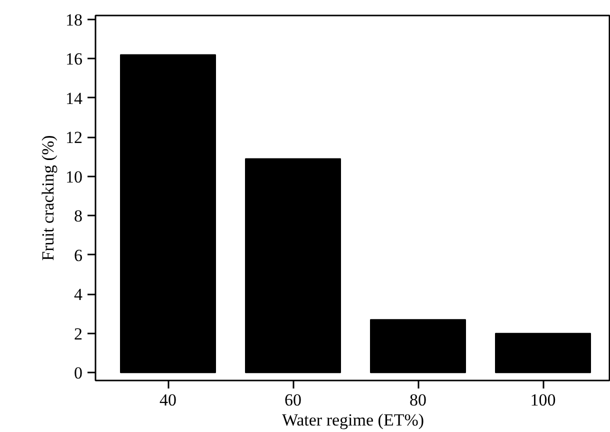  What do you see at coordinates (78, 216) in the screenshot?
I see `y-tick-label: 8` at bounding box center [78, 216].